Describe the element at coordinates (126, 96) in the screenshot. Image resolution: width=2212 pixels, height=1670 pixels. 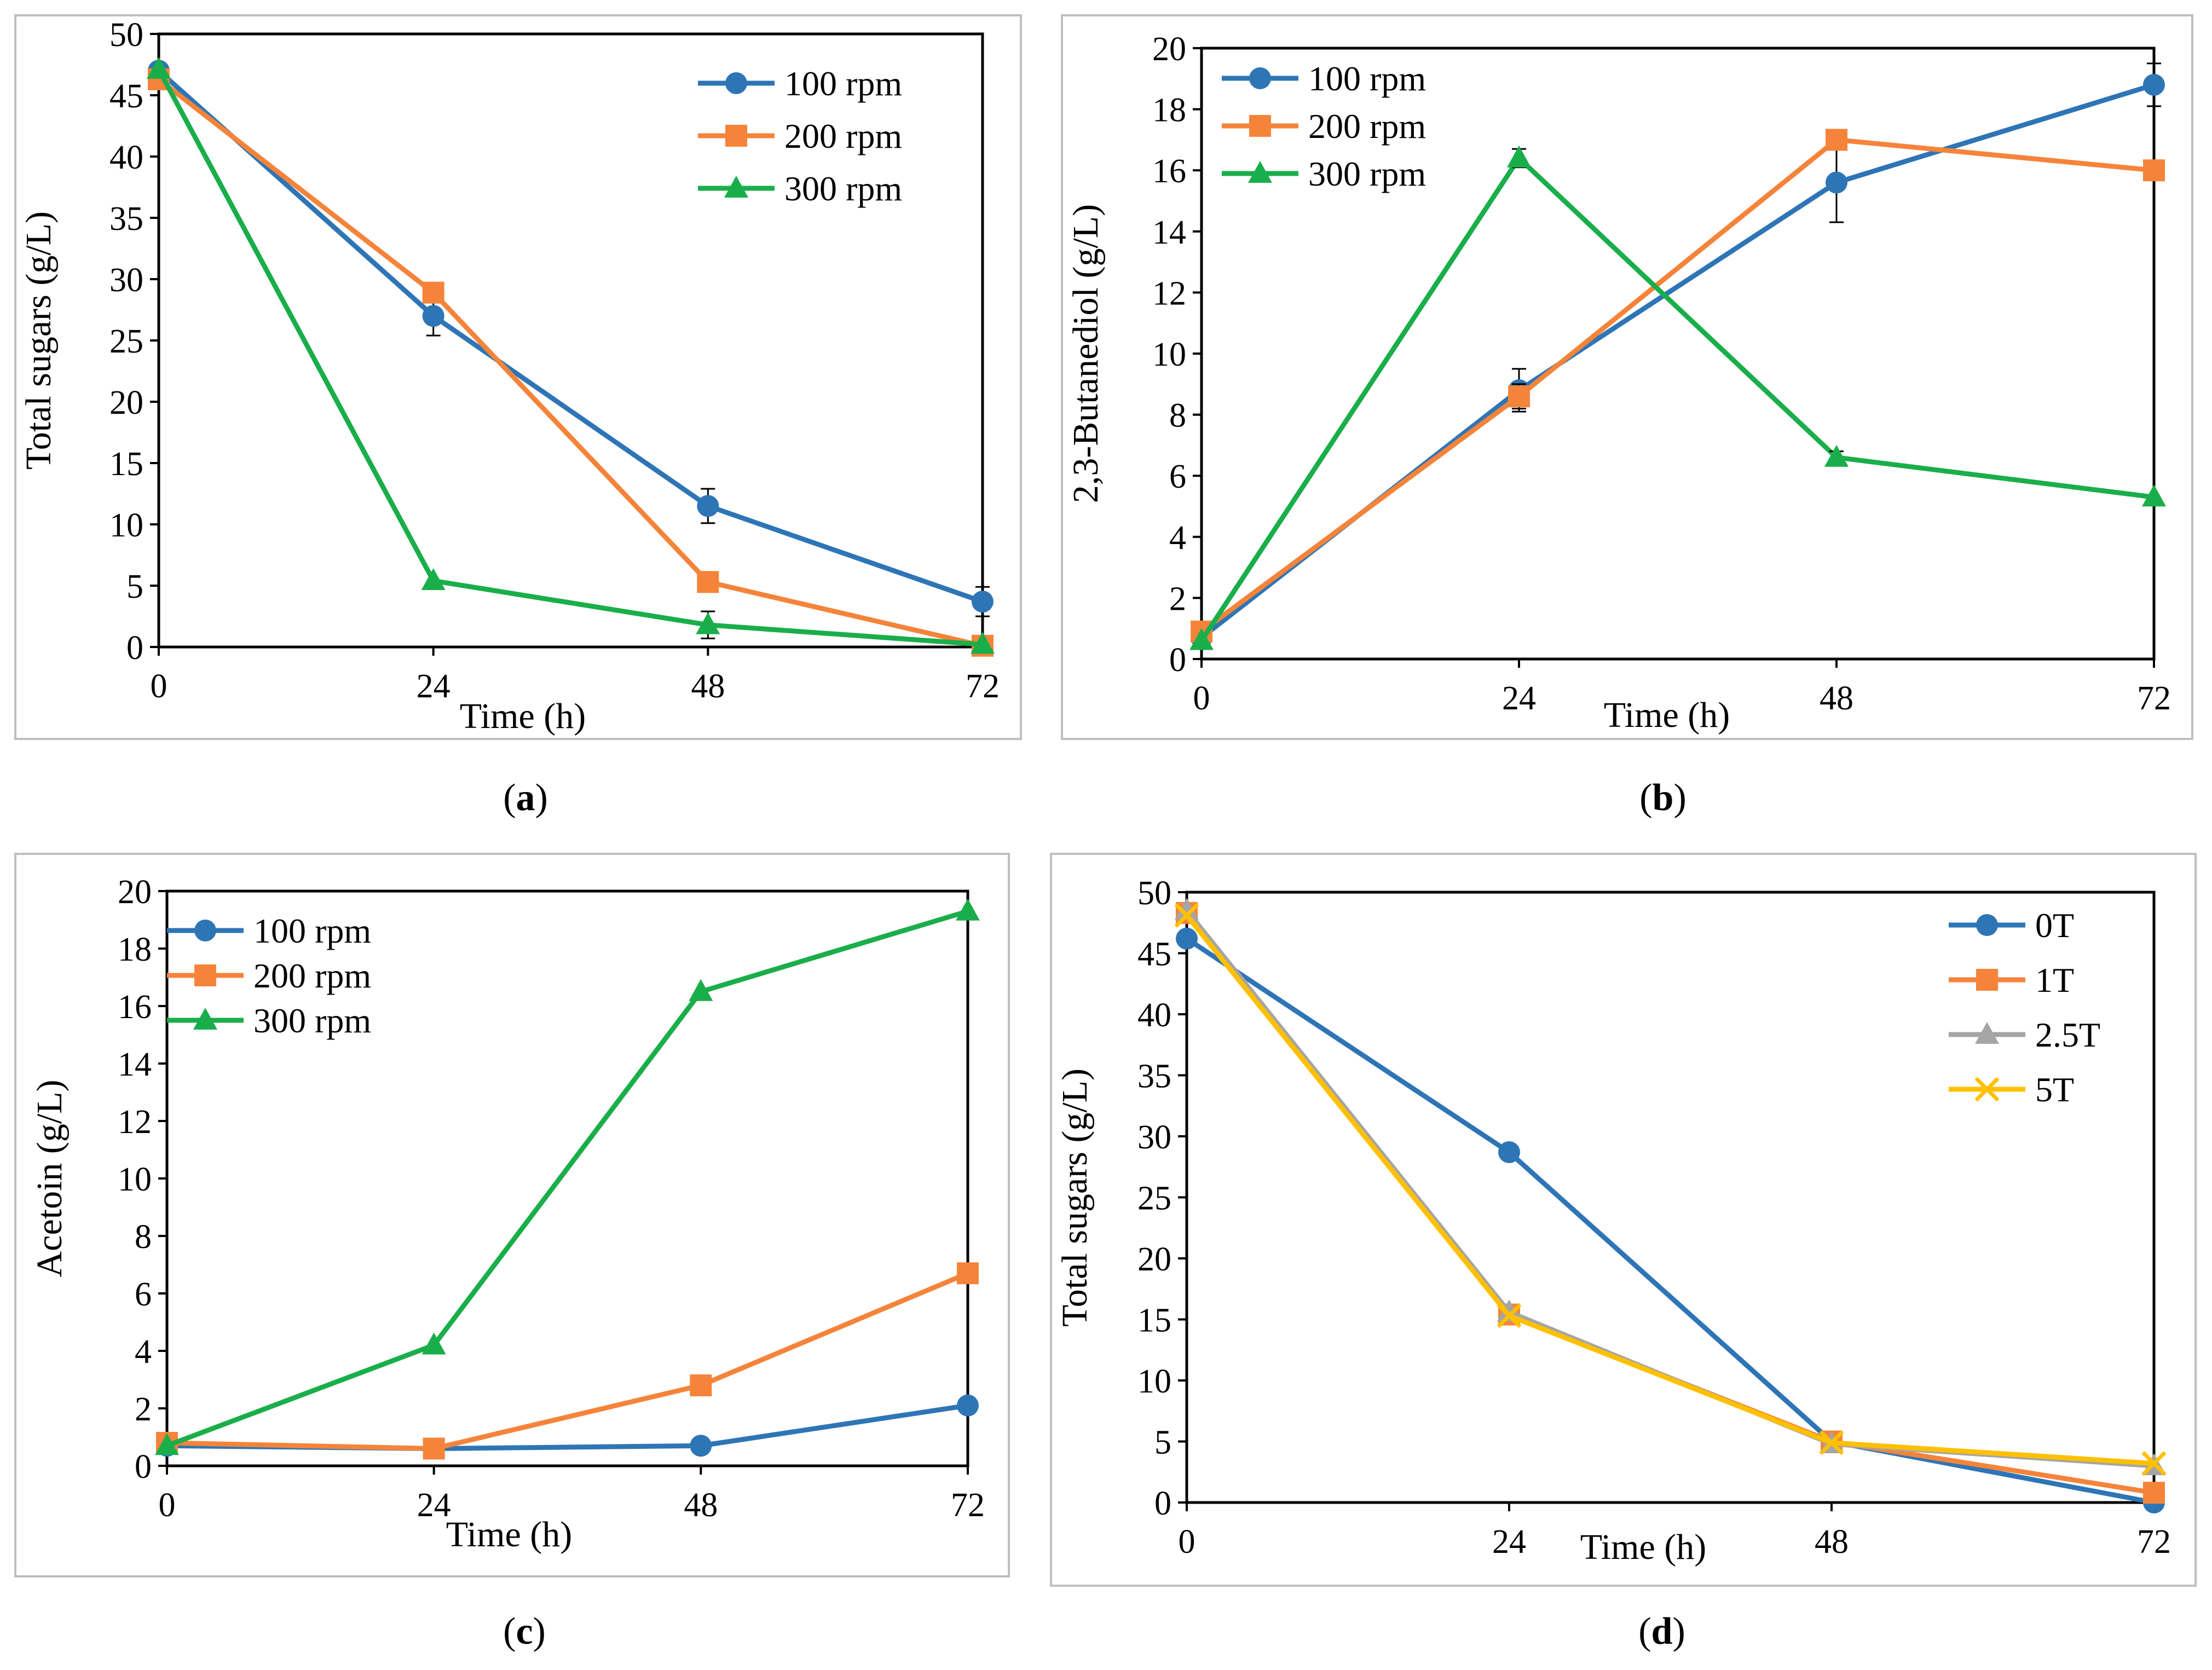
I see `y-tick-label: 45` at that location.